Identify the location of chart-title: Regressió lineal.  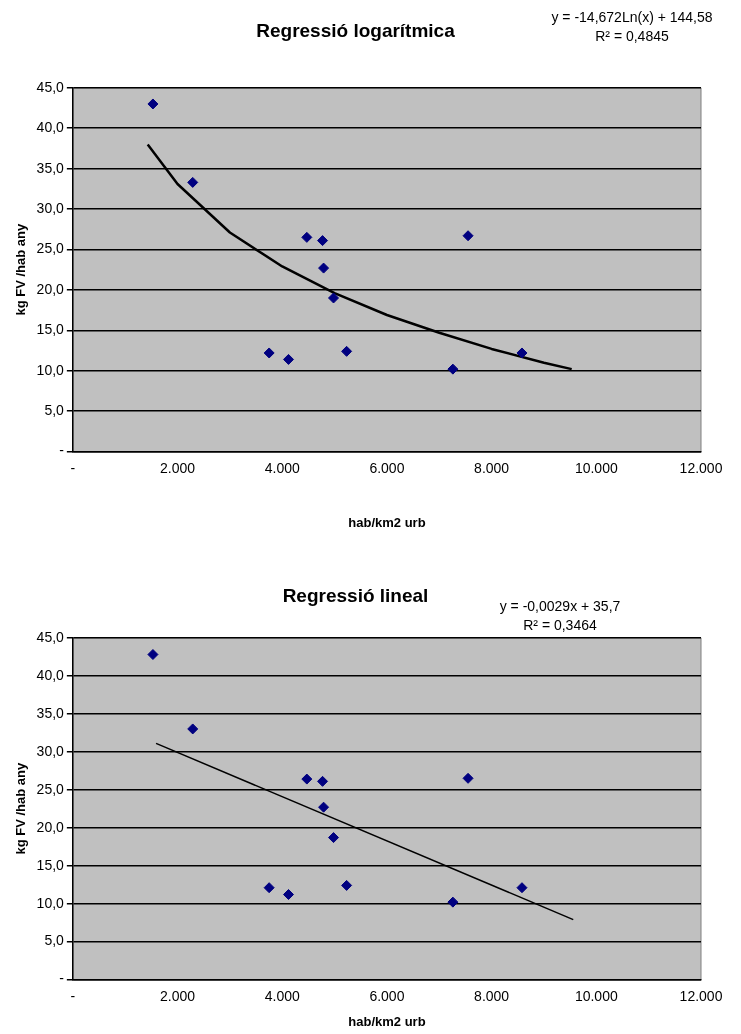
(355, 595).